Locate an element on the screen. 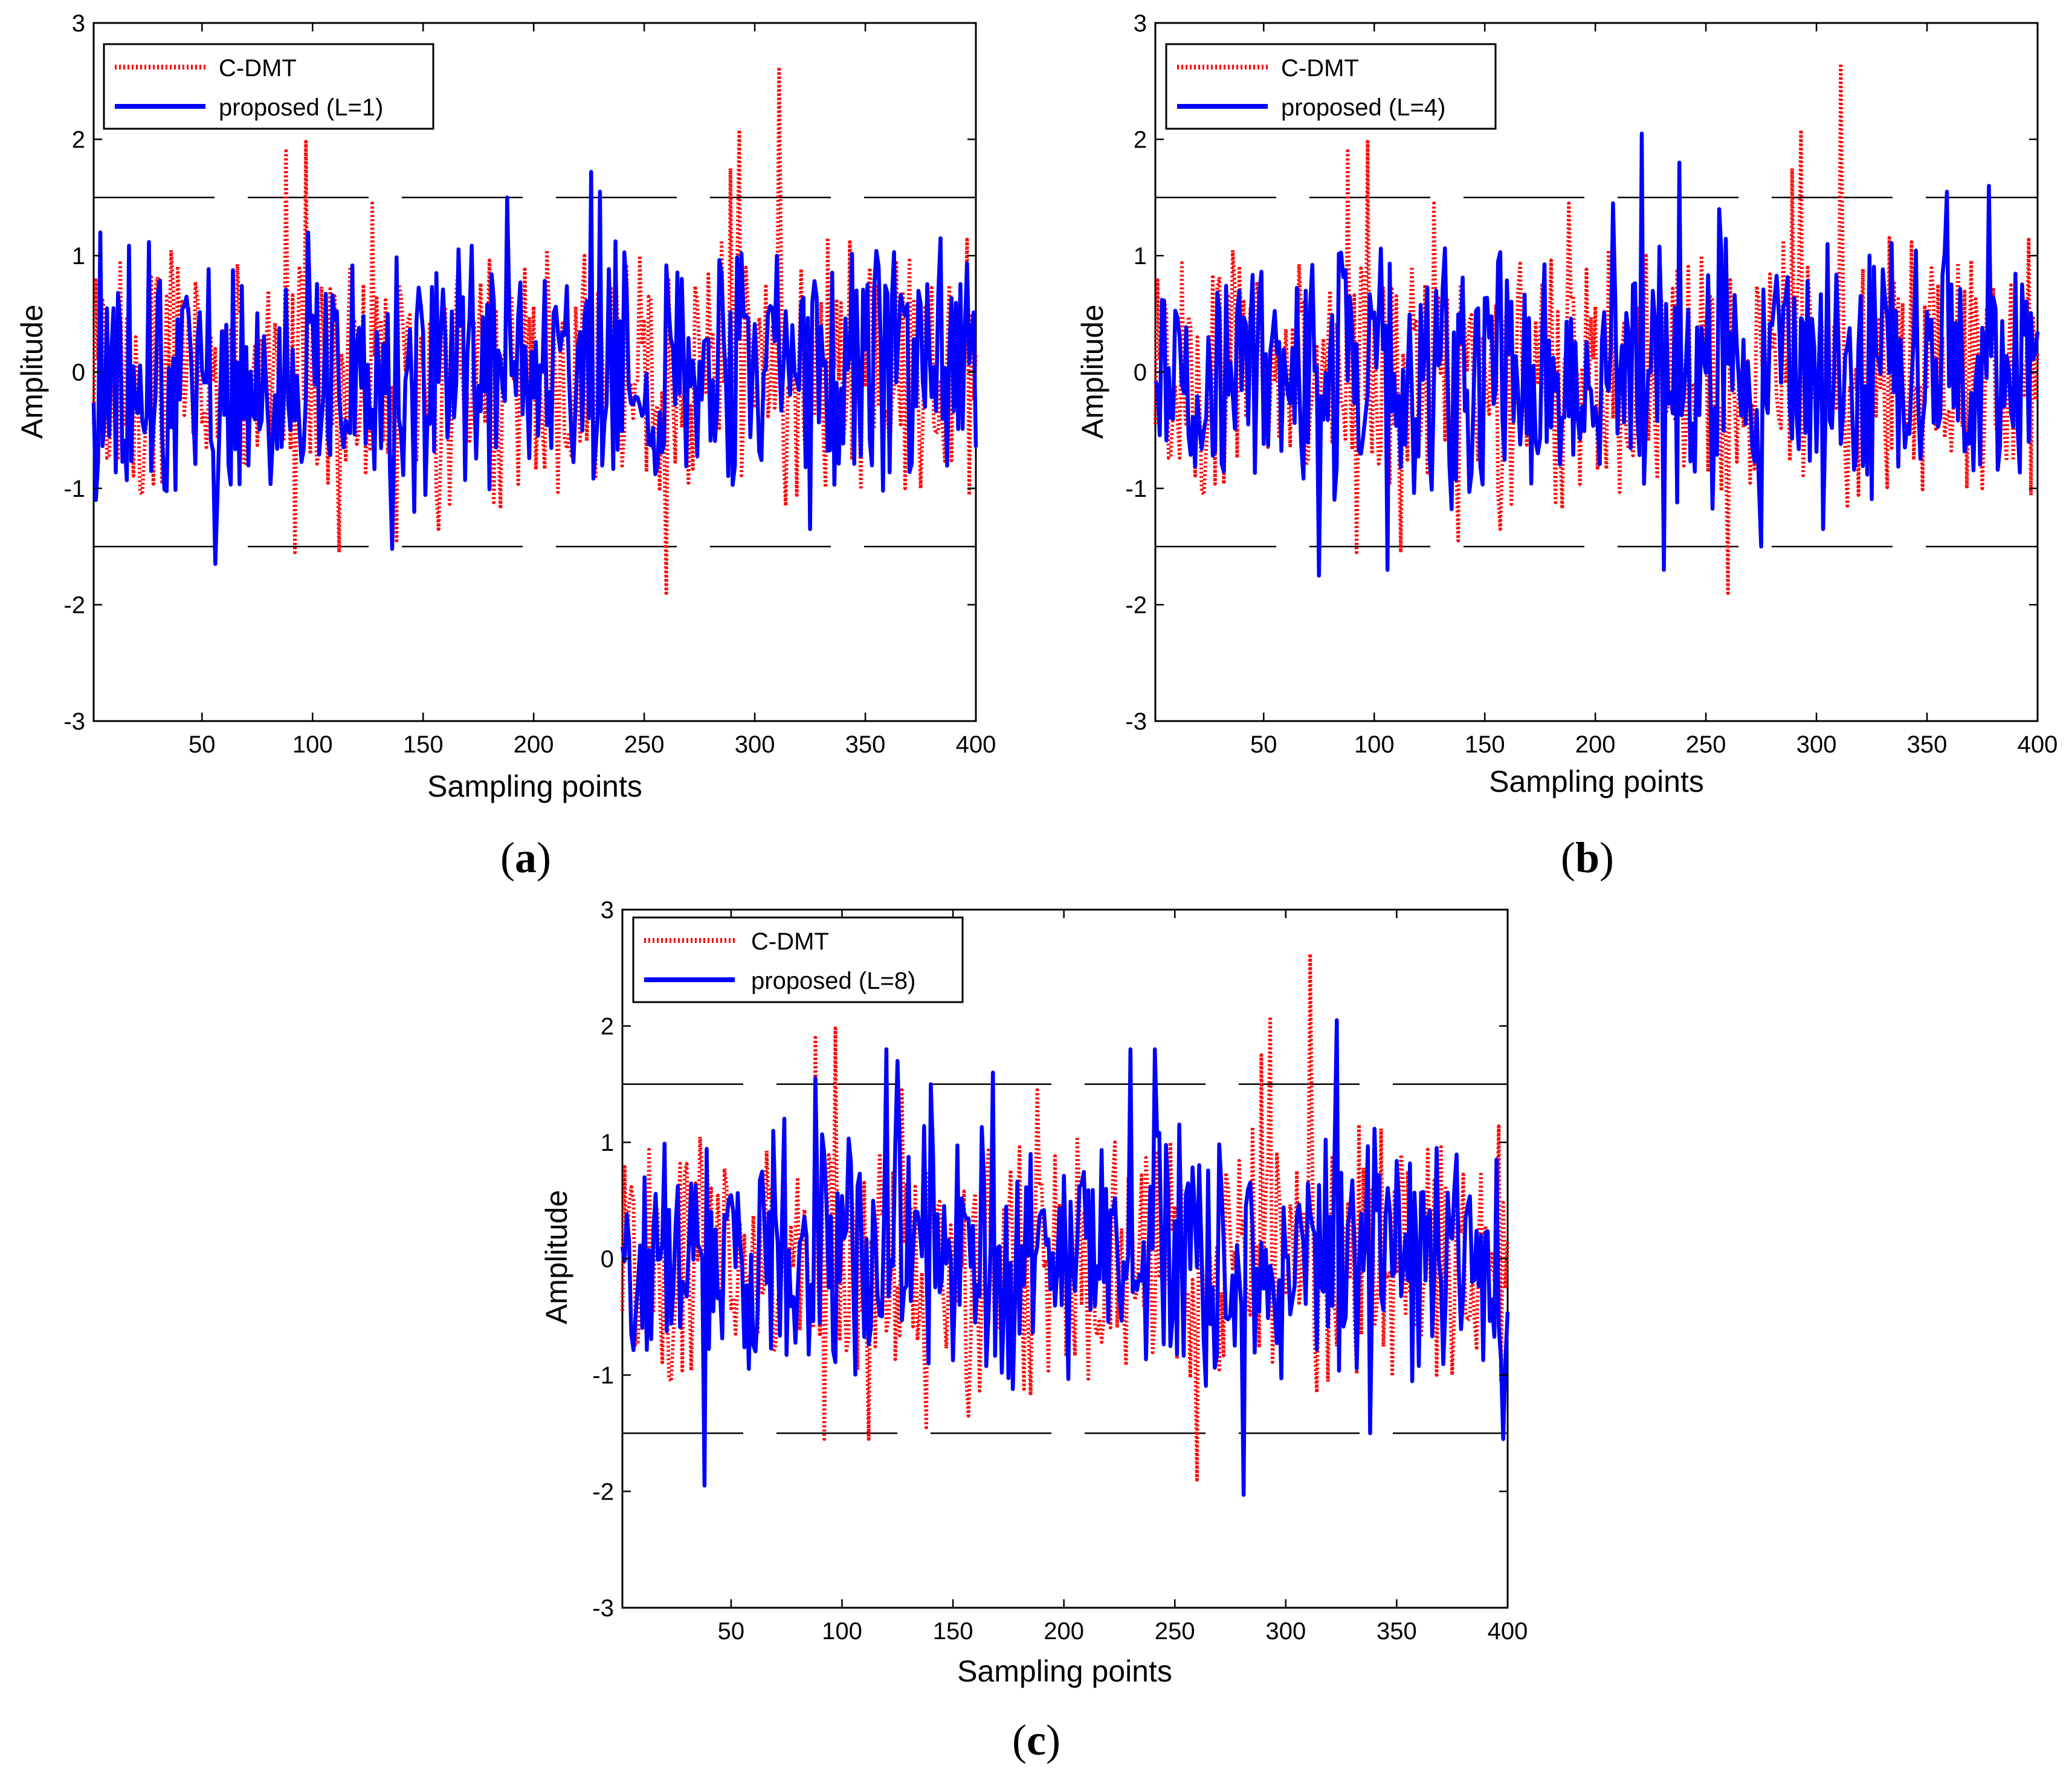 Image resolution: width=2072 pixels, height=1780 pixels. legend: C-DMT proposed (L=4) is located at coordinates (1331, 86).